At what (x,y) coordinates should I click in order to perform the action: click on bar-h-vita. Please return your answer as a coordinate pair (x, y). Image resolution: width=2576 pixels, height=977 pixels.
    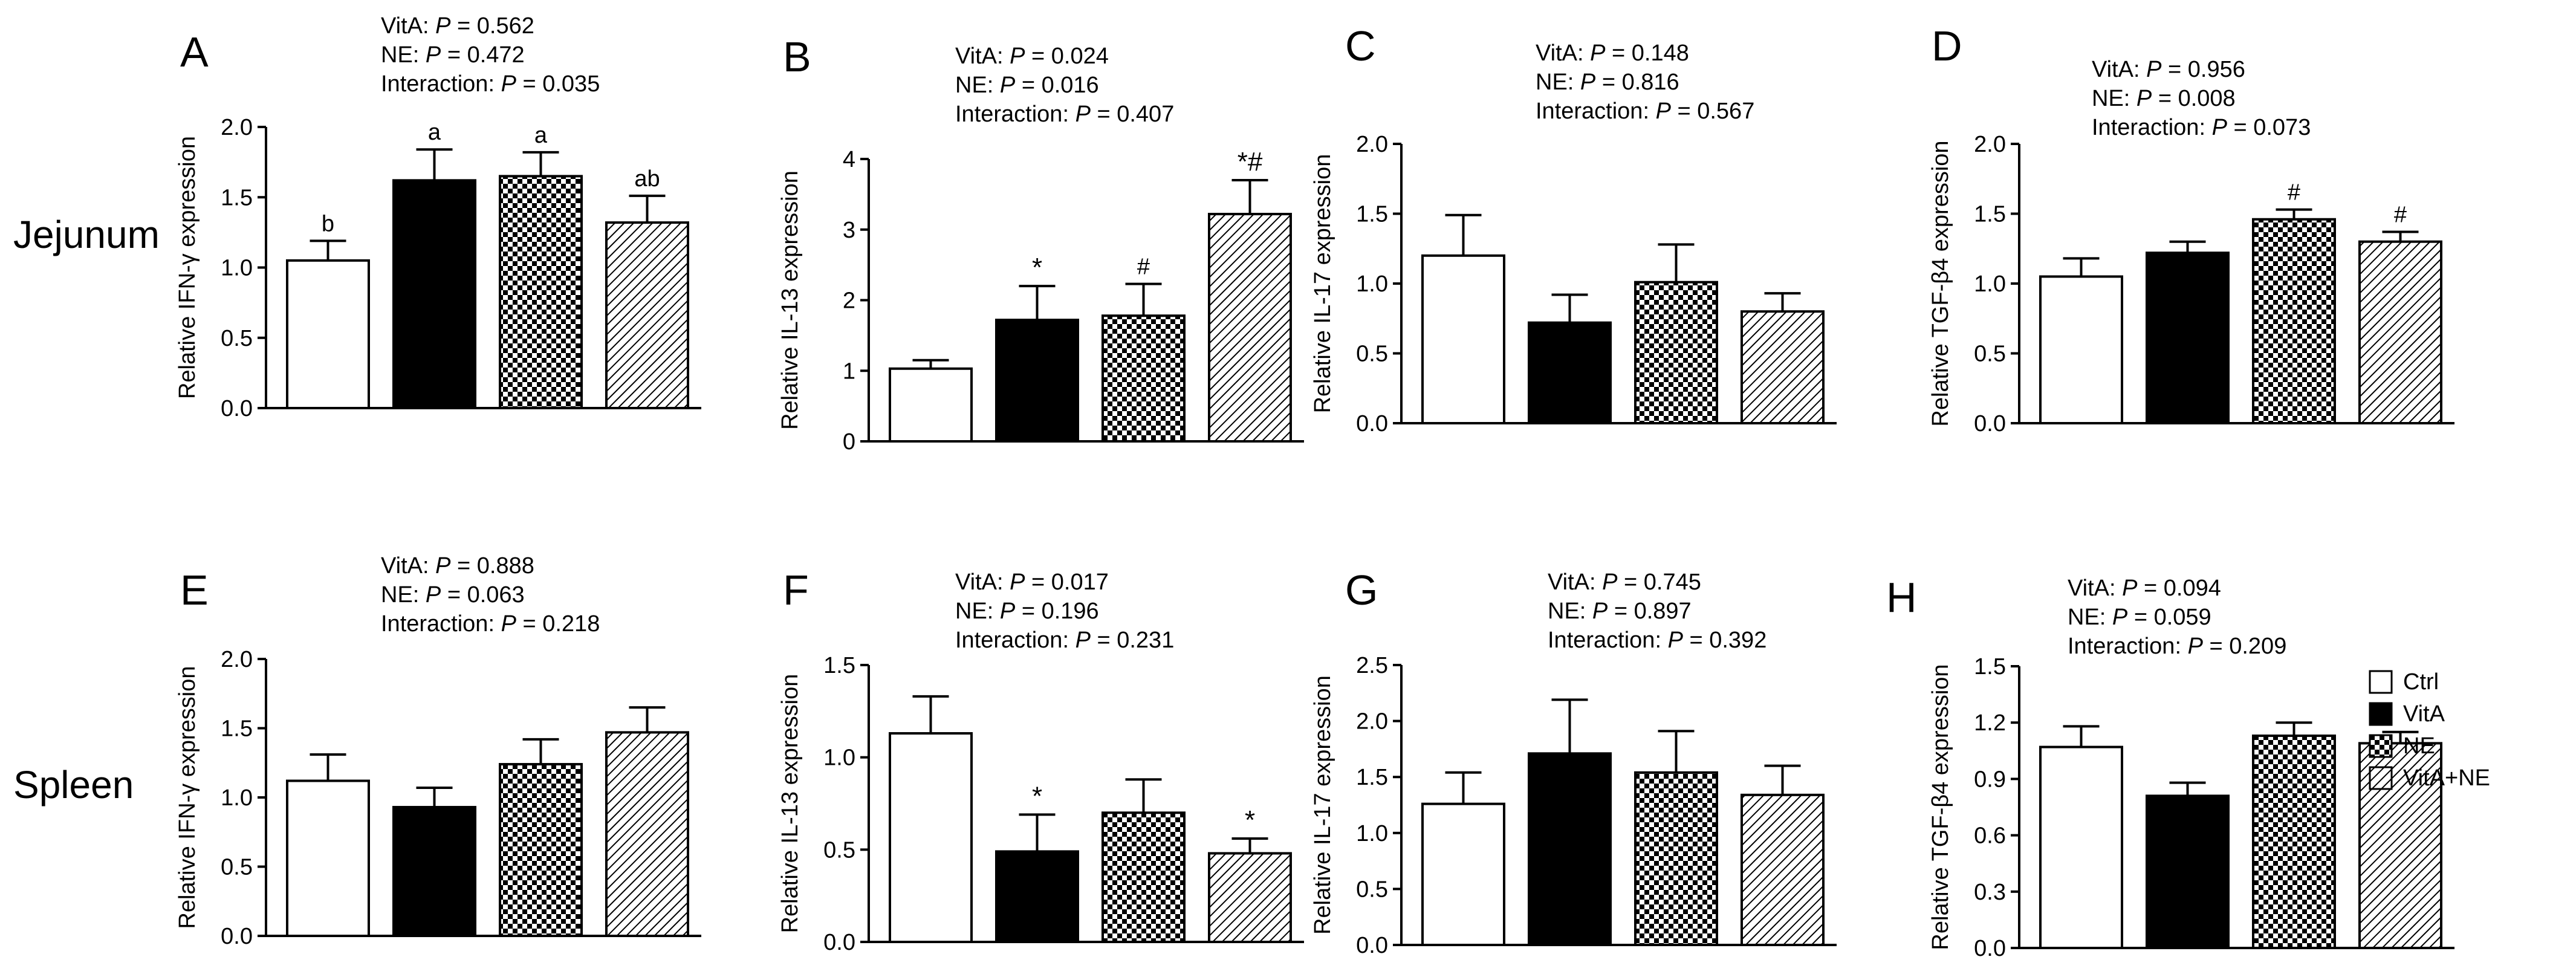
    Looking at the image, I should click on (2188, 871).